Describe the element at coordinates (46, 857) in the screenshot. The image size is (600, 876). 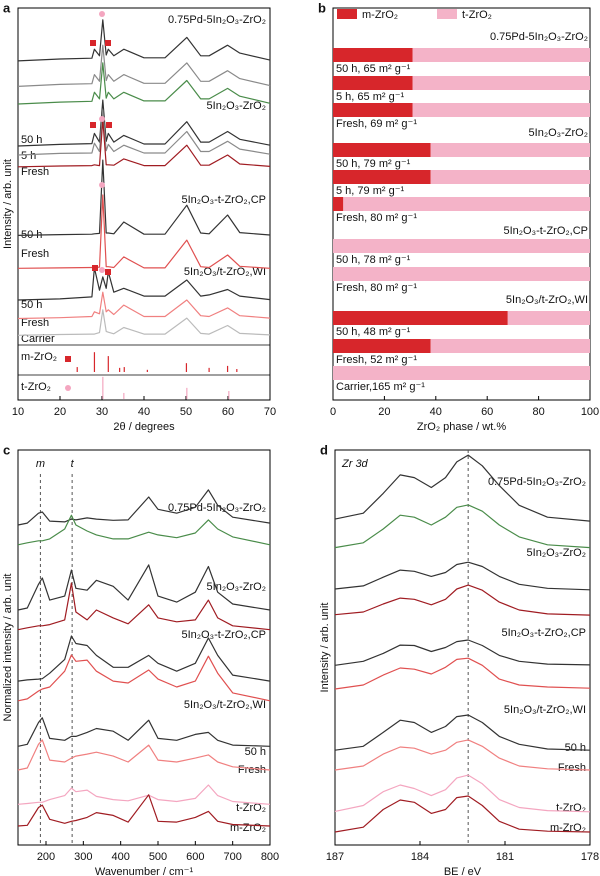
I see `x-tick-label: 200` at that location.